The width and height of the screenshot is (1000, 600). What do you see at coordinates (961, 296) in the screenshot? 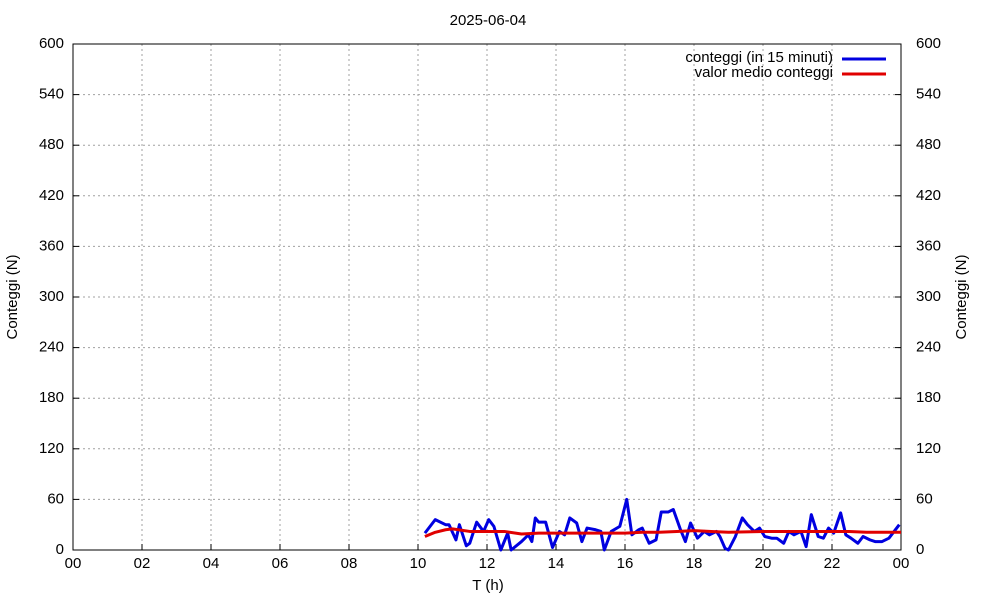
I see `y2-axis-label: Conteggi (N)` at bounding box center [961, 296].